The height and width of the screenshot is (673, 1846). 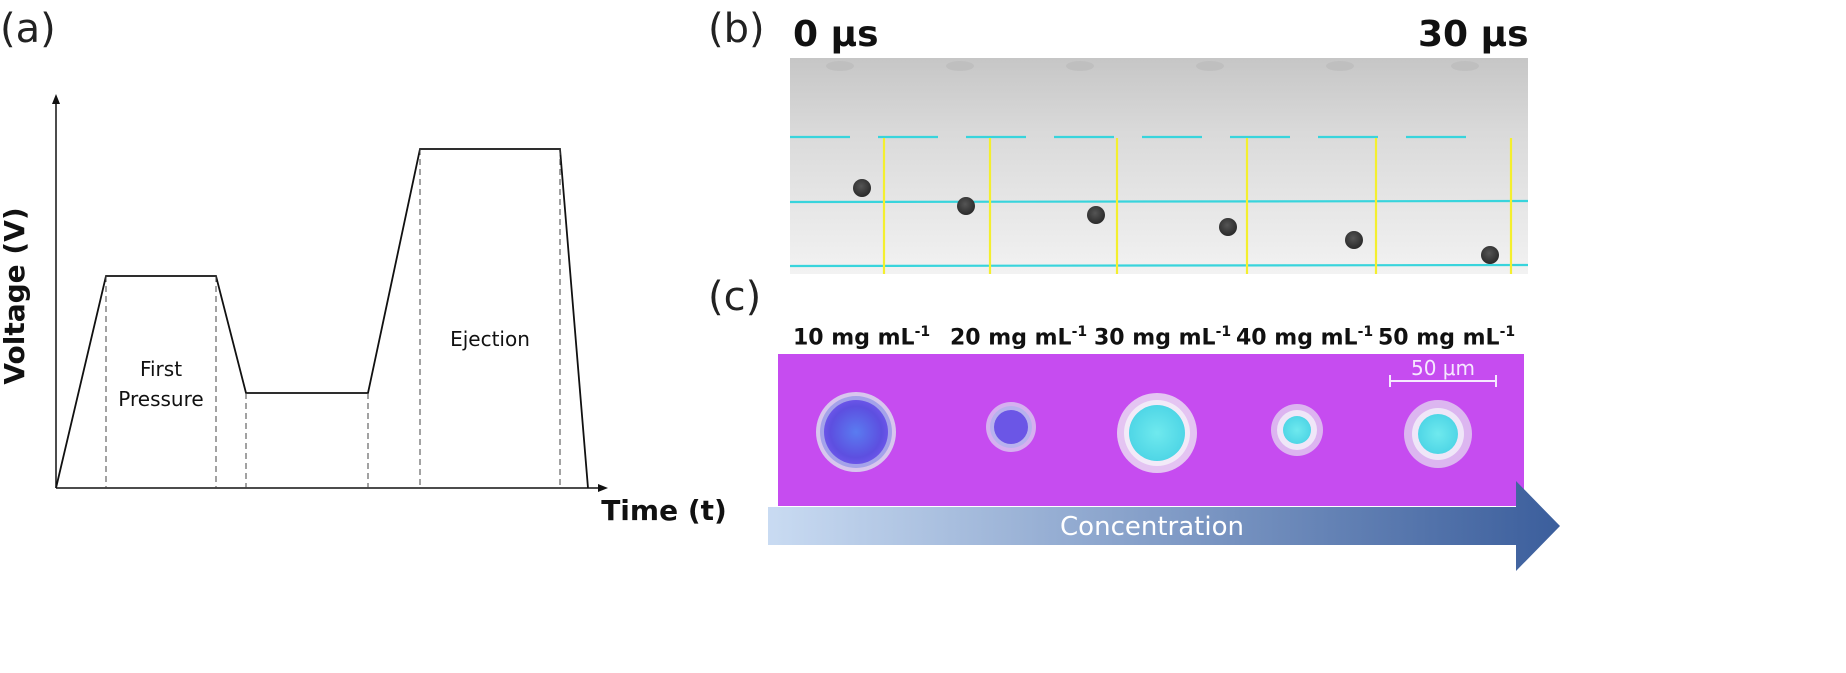 I want to click on high-speed-image-sequence, so click(x=1159, y=166).